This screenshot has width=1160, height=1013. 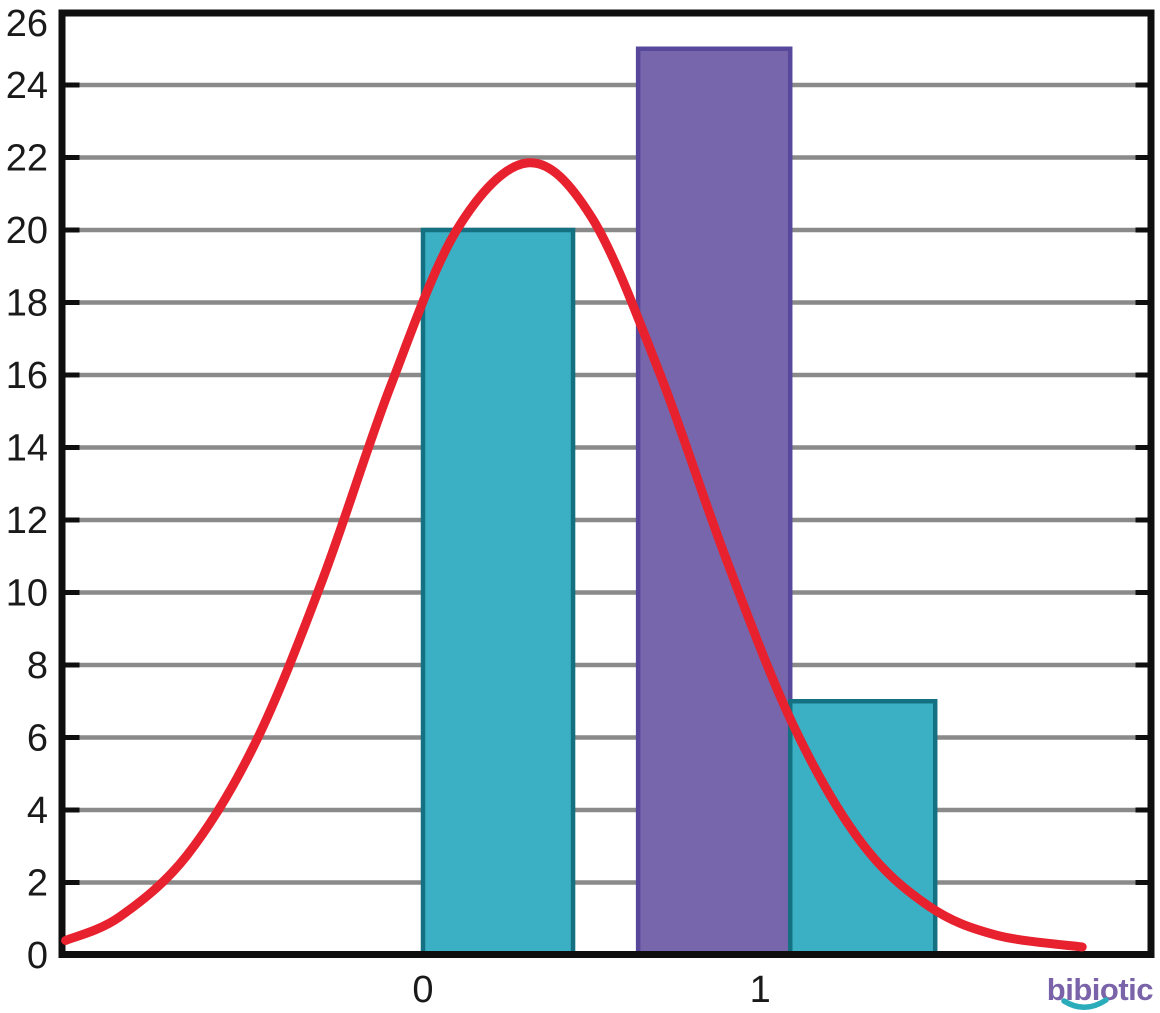 I want to click on y-tick-label-12: 12, so click(x=27, y=521).